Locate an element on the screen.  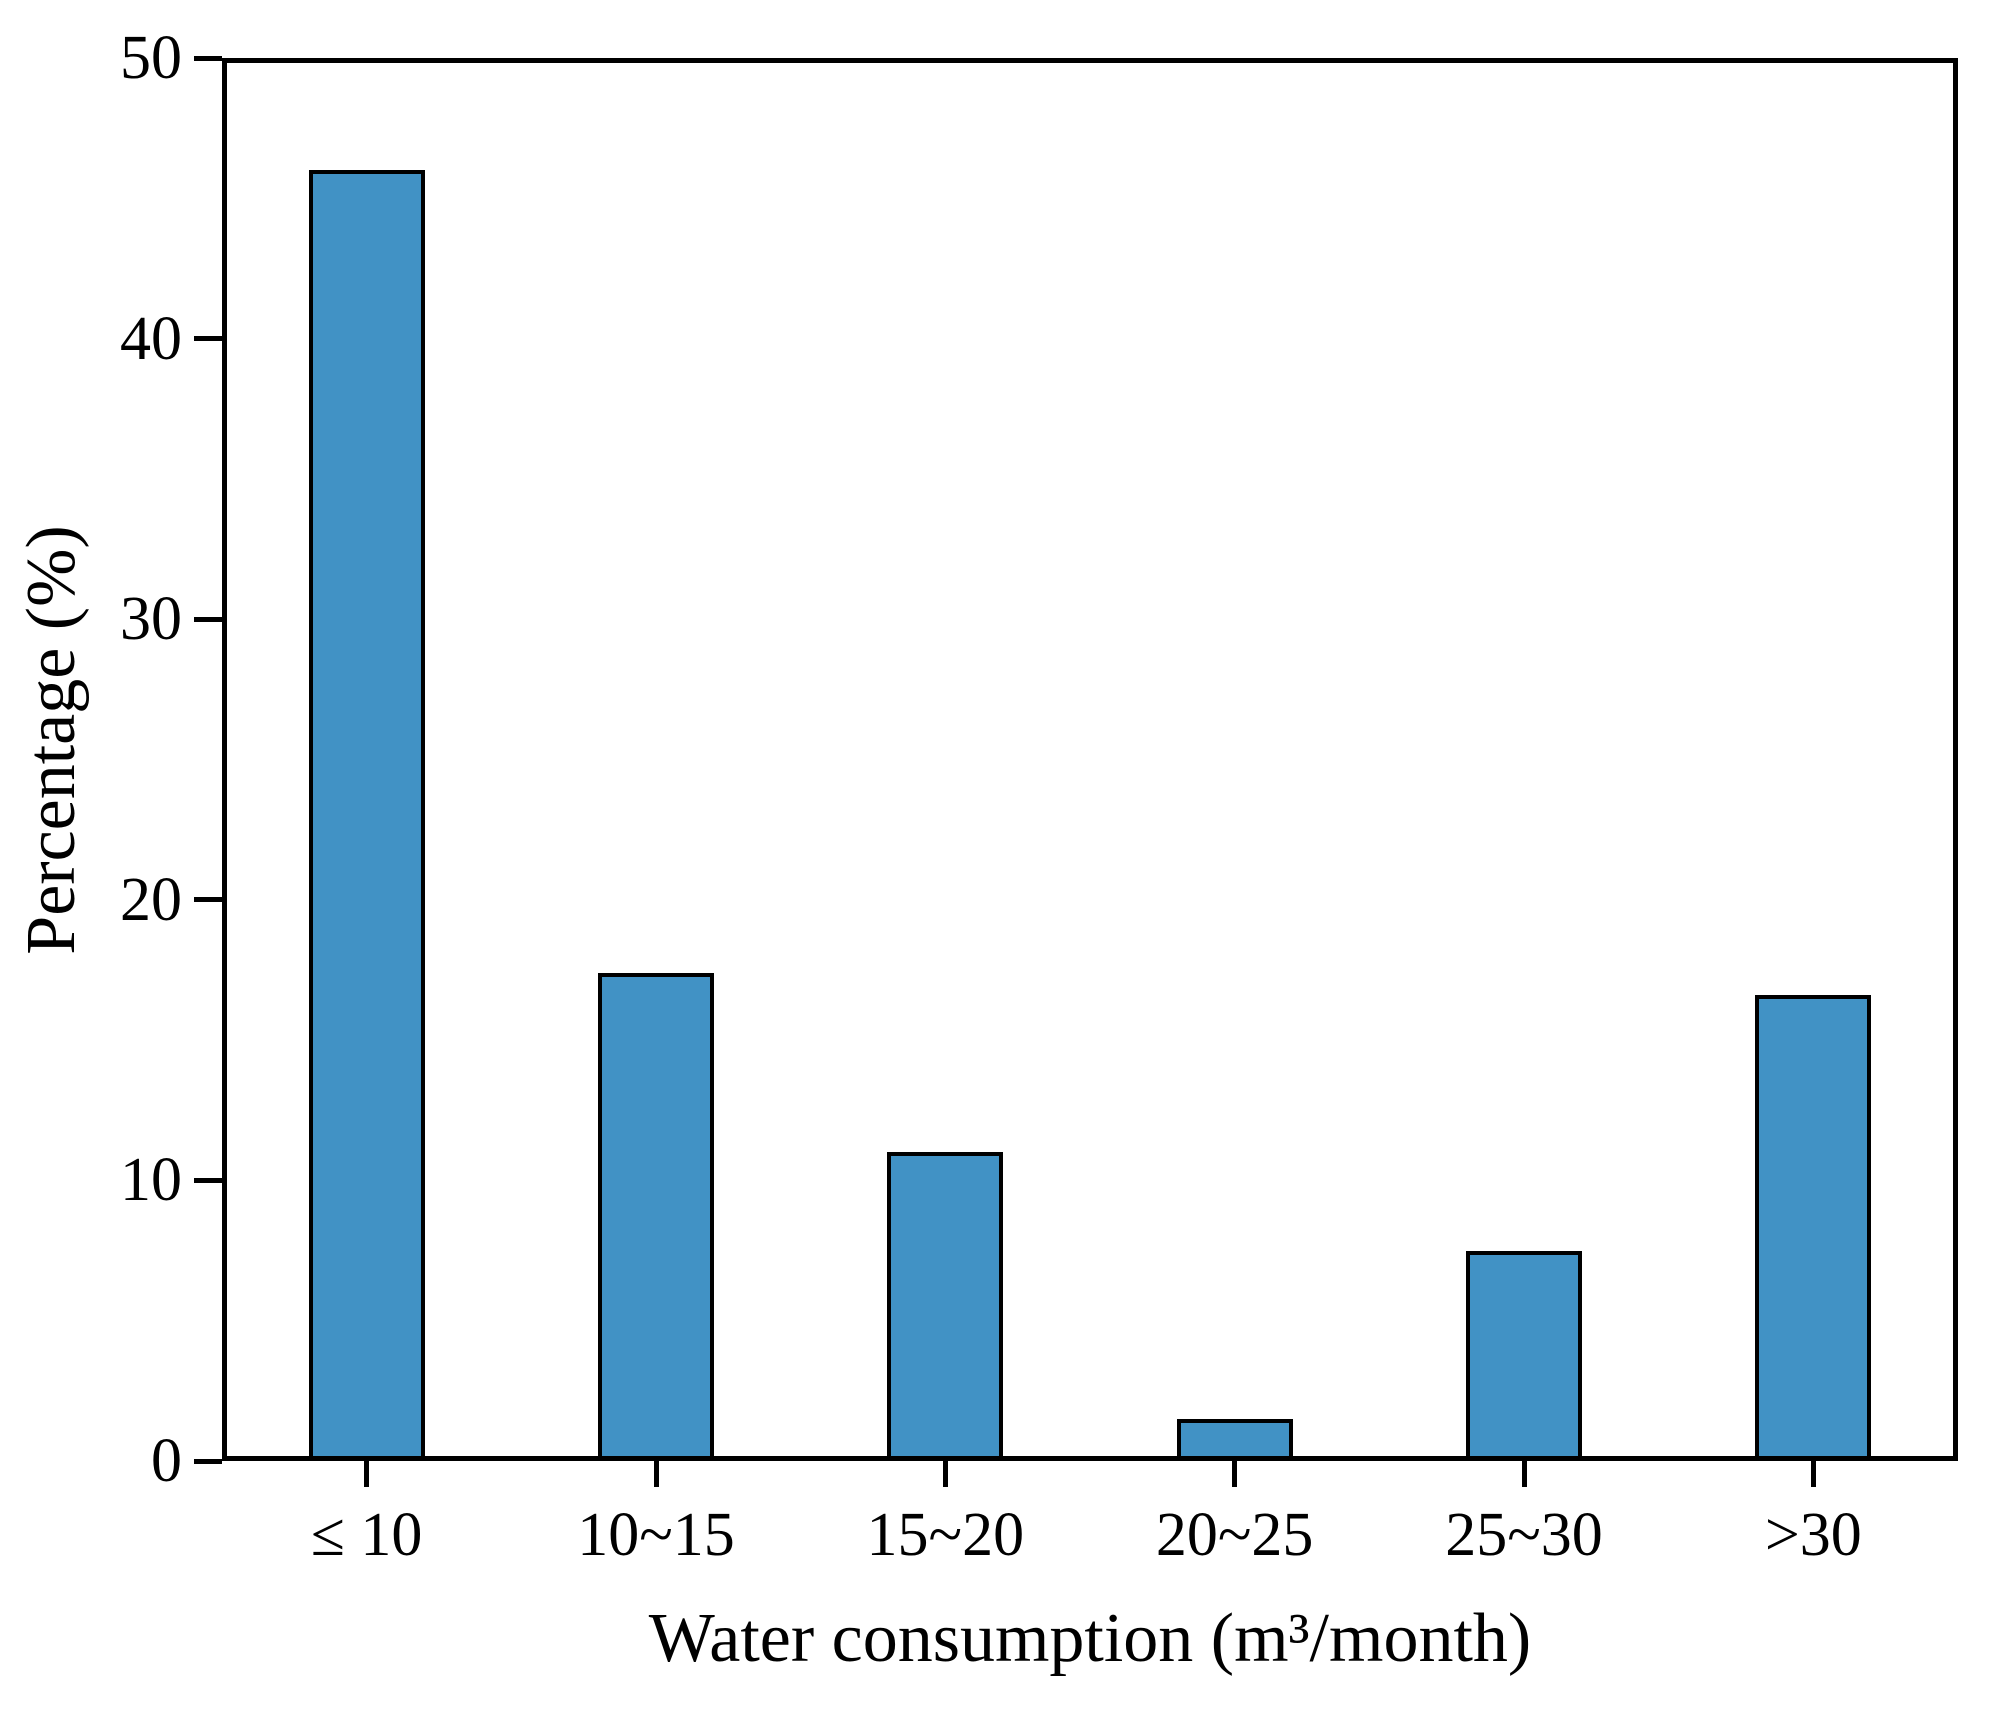
x-axis-title: Water consumption (m³/month) is located at coordinates (1090, 1638).